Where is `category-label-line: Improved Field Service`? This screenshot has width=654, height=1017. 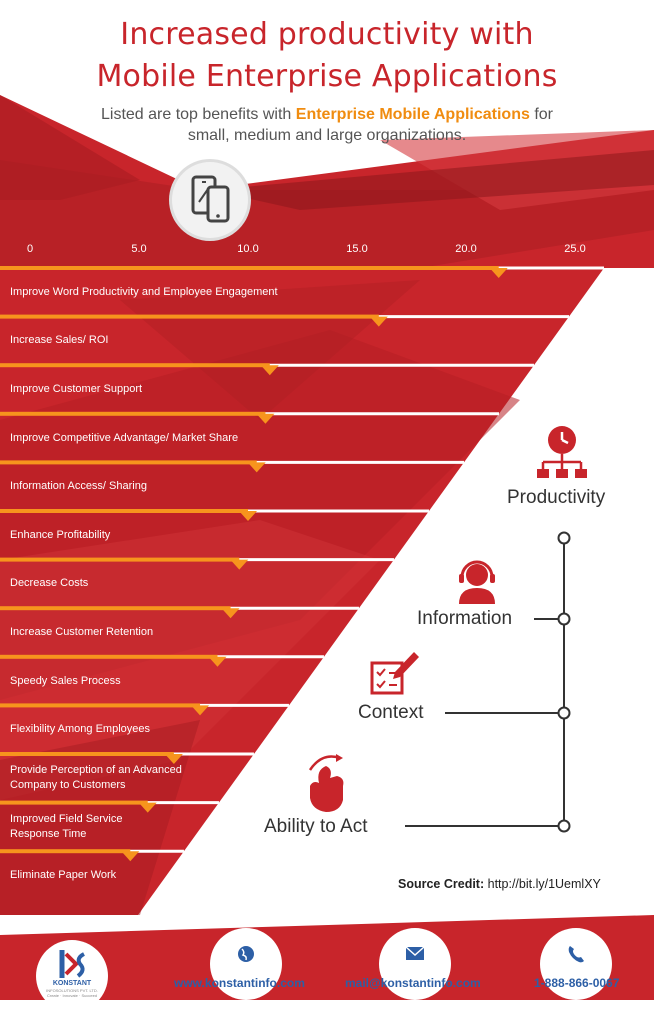 category-label-line: Improved Field Service is located at coordinates (66, 818).